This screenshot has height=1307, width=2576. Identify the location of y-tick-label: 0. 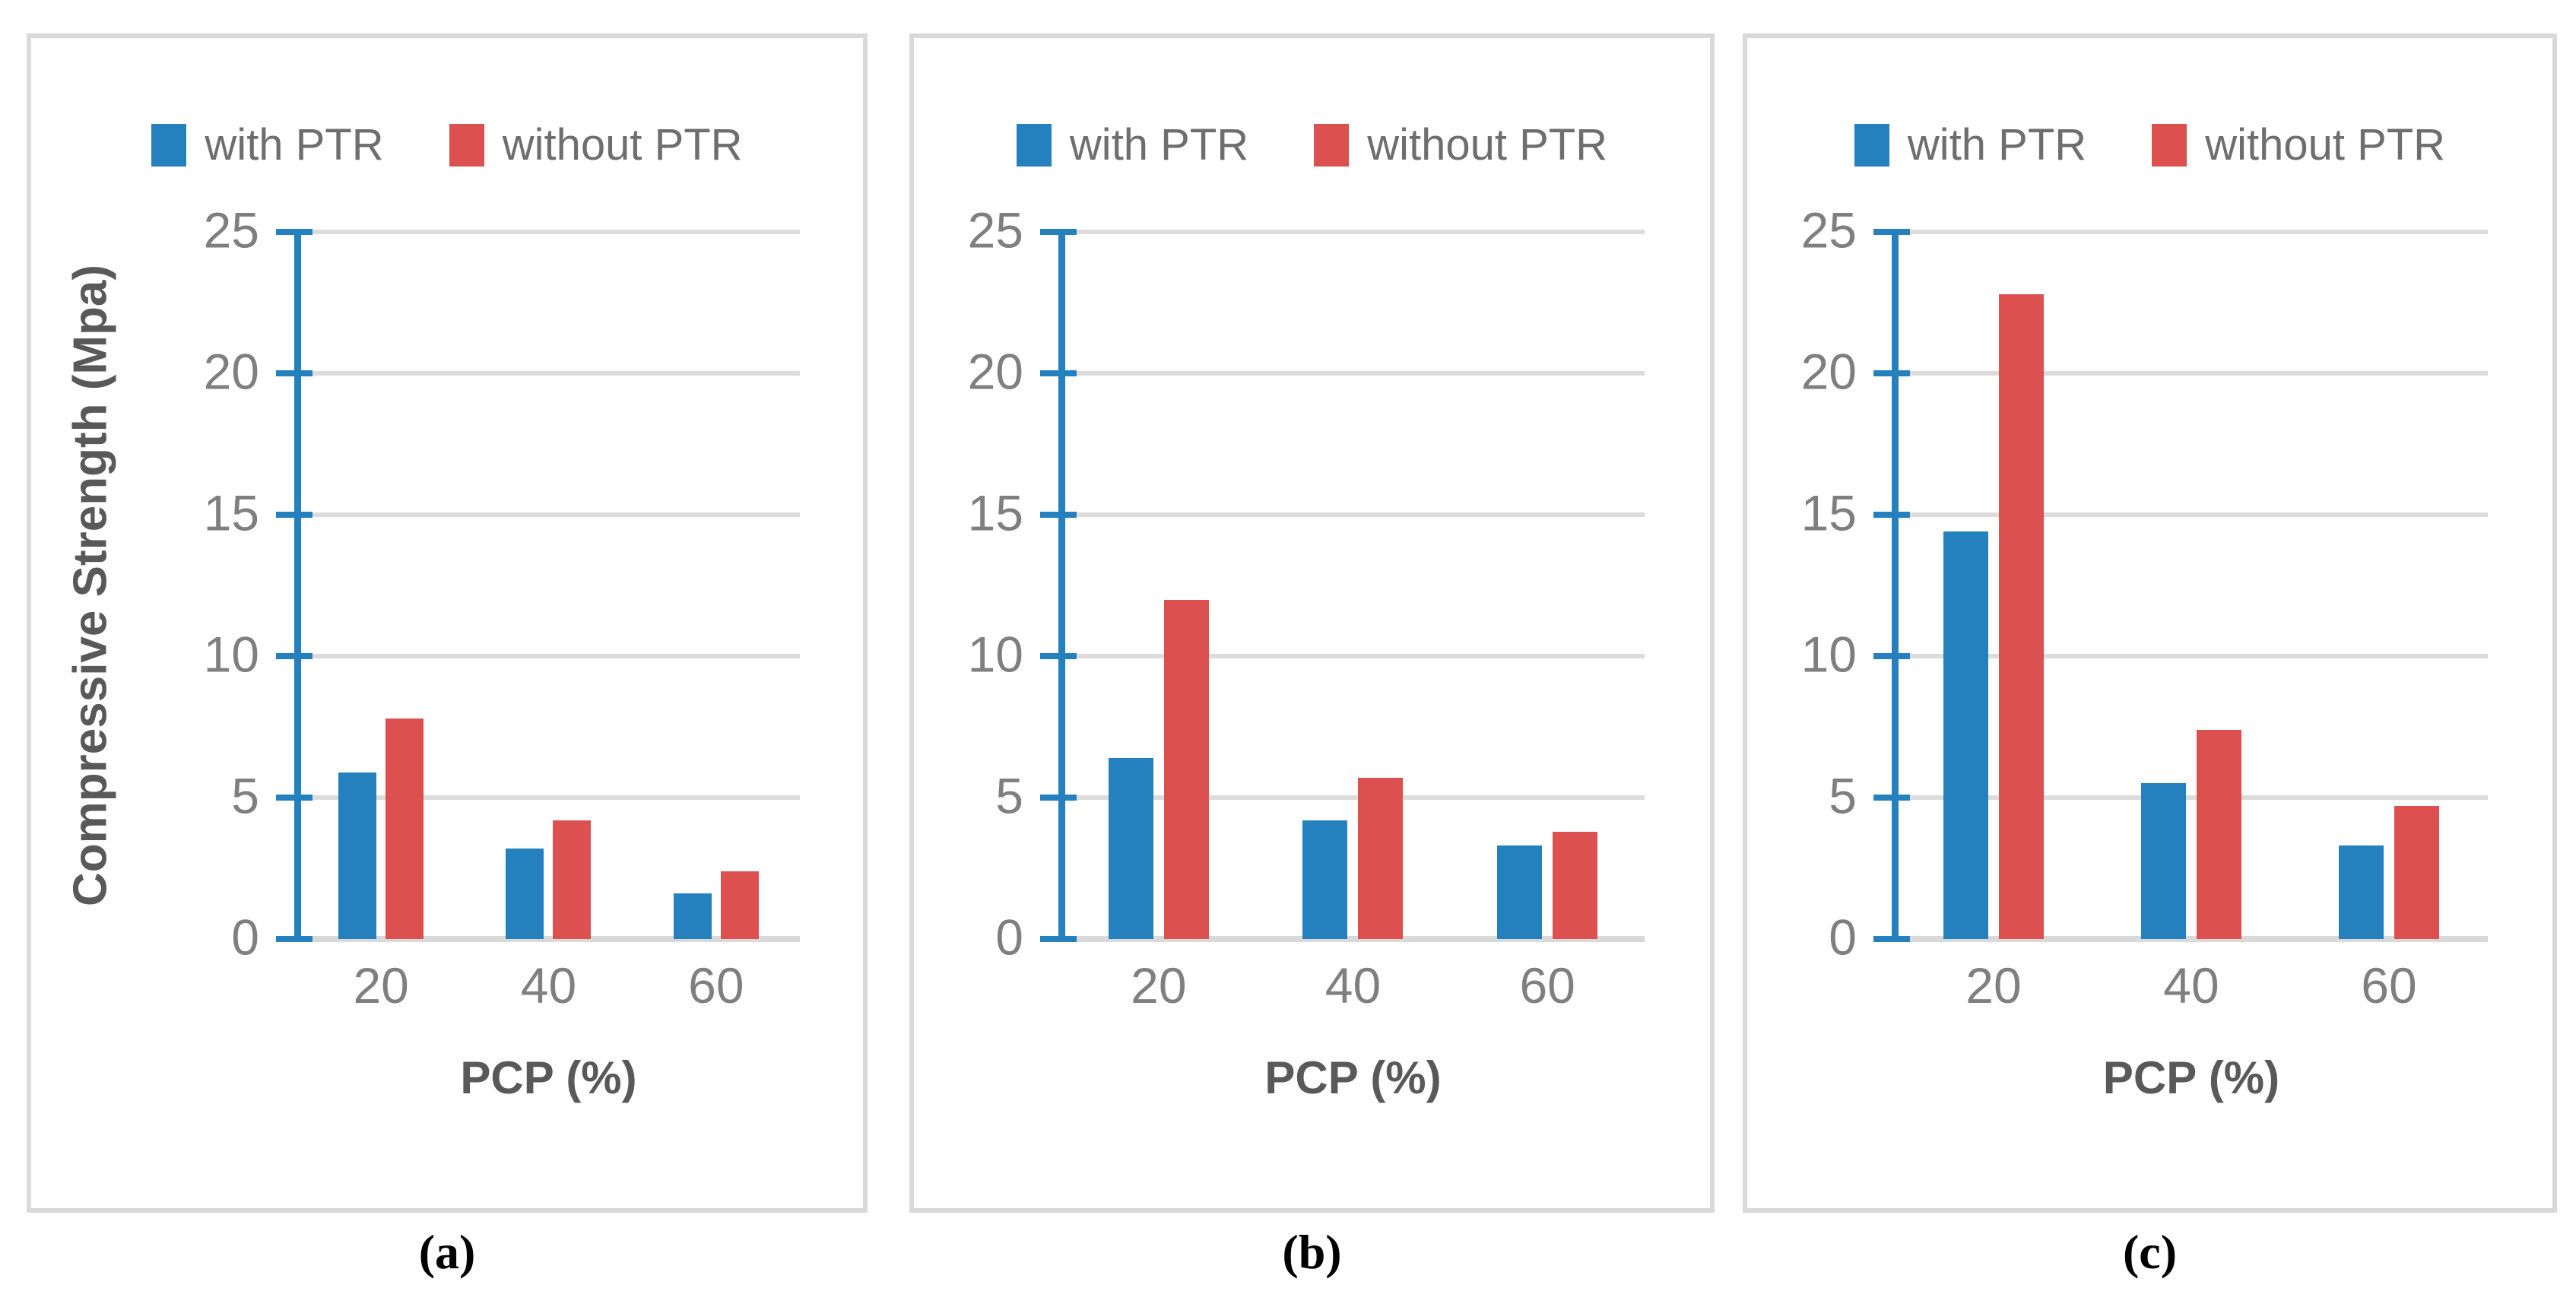
(245, 938).